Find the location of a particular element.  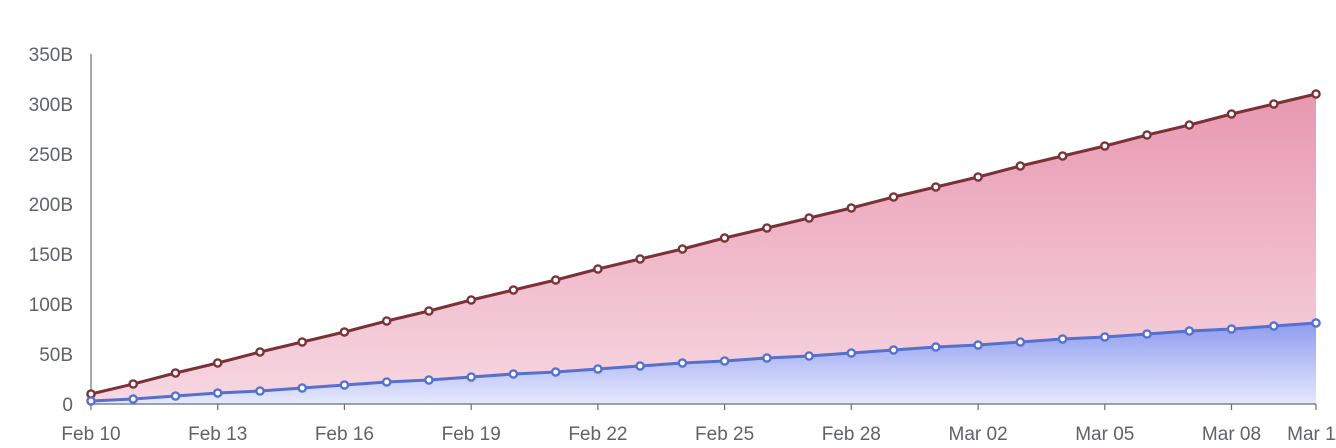

x-tick-label: Feb 22 is located at coordinates (597, 434).